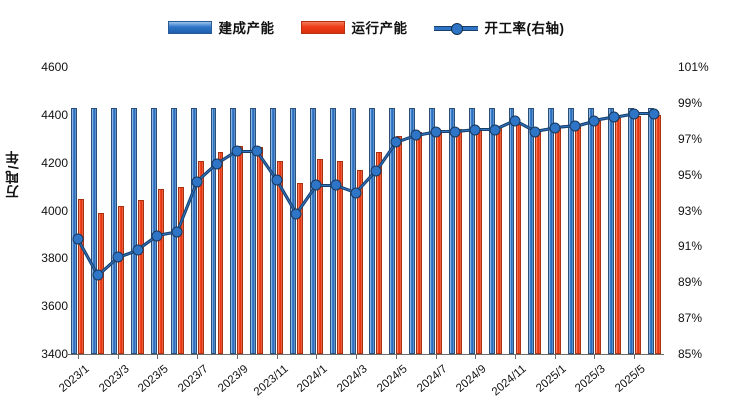  What do you see at coordinates (154, 379) in the screenshot?
I see `x-axis-label: 2023/5` at bounding box center [154, 379].